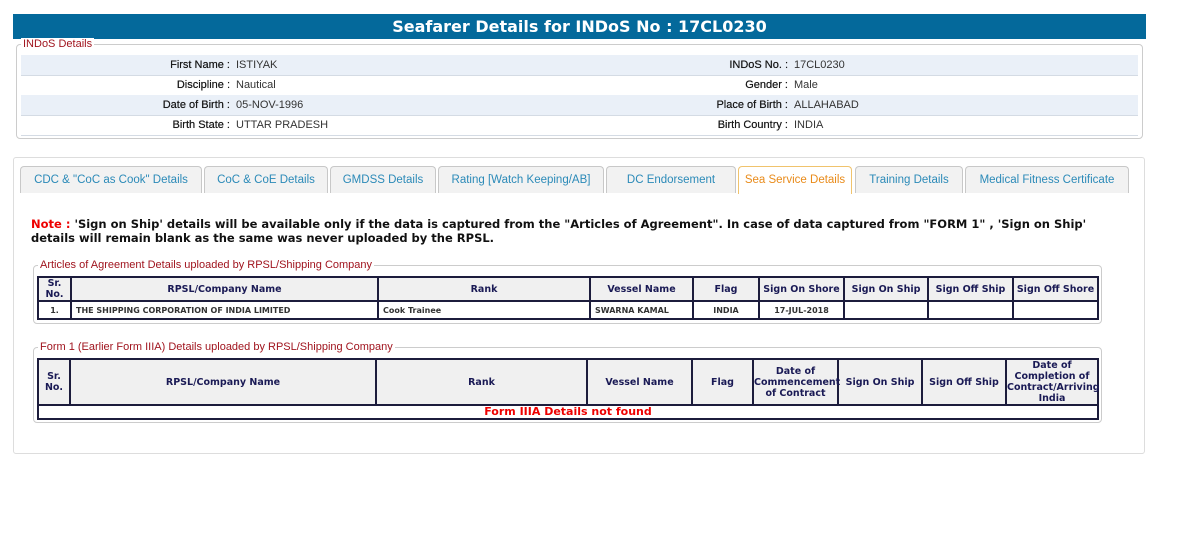 The image size is (1201, 550). What do you see at coordinates (909, 179) in the screenshot?
I see `tab-training-details: Training Details` at bounding box center [909, 179].